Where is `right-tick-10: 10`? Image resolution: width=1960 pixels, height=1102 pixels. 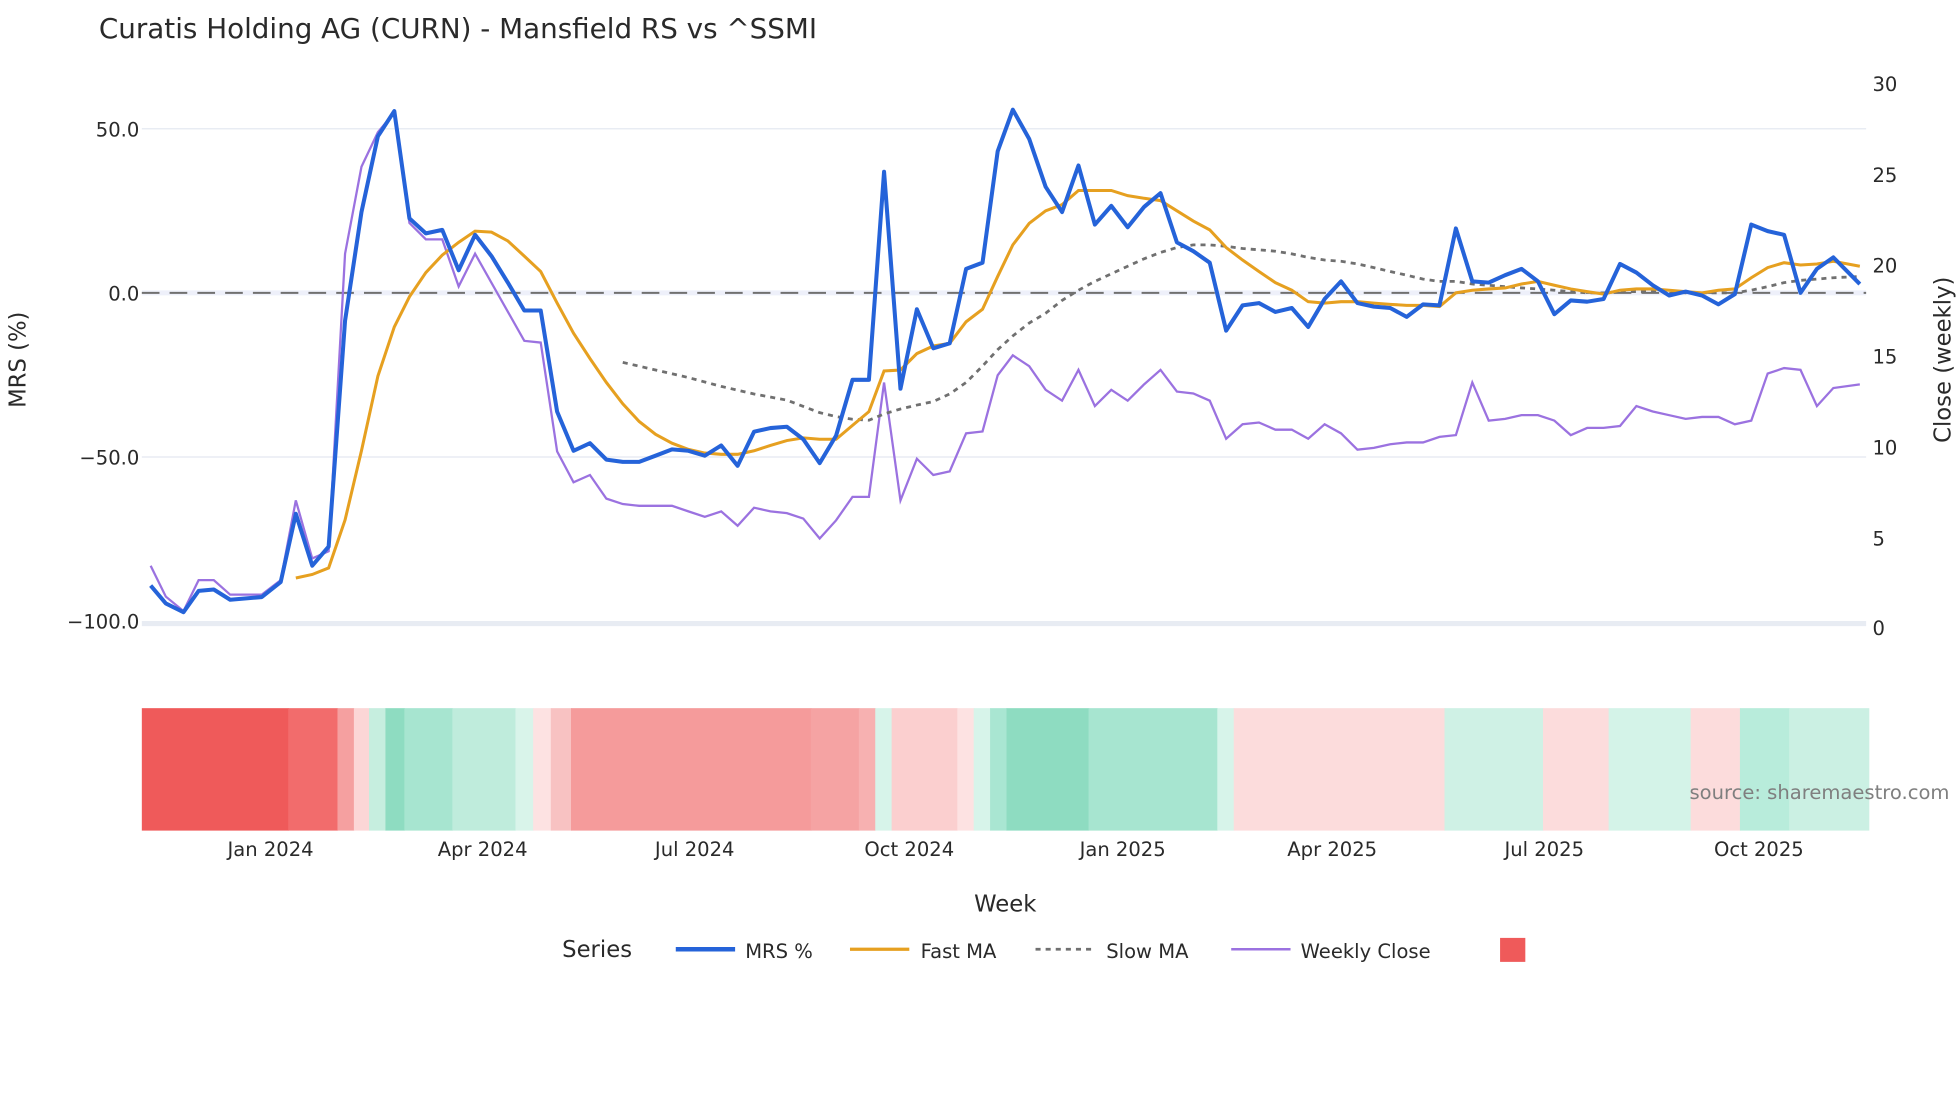
right-tick-10: 10 is located at coordinates (1884, 447).